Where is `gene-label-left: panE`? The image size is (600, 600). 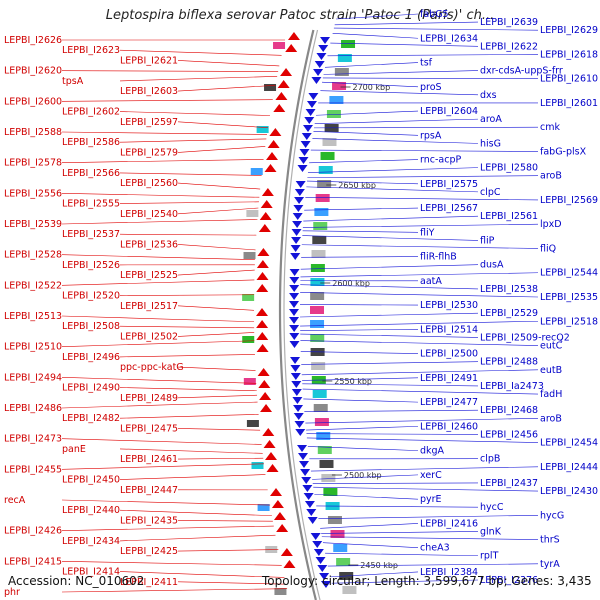 gene-label-left: panE is located at coordinates (74, 449).